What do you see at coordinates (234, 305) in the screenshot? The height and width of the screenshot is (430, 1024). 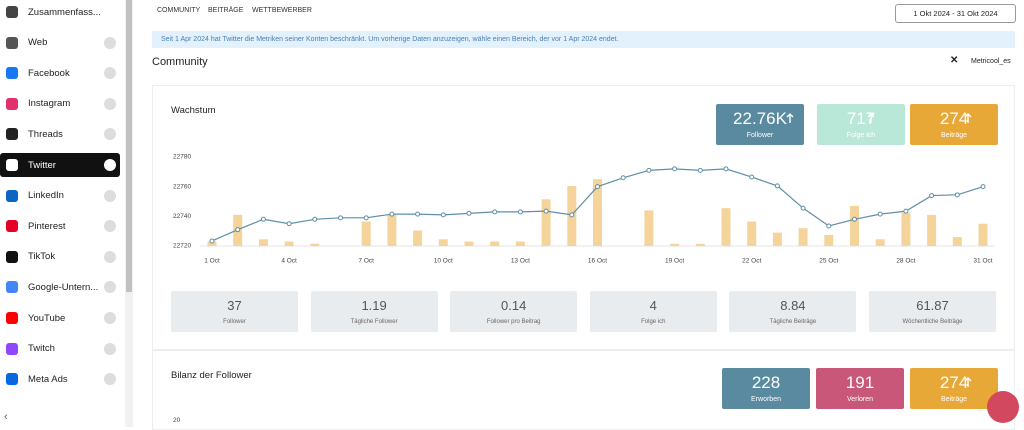 I see `stat-value: 37` at bounding box center [234, 305].